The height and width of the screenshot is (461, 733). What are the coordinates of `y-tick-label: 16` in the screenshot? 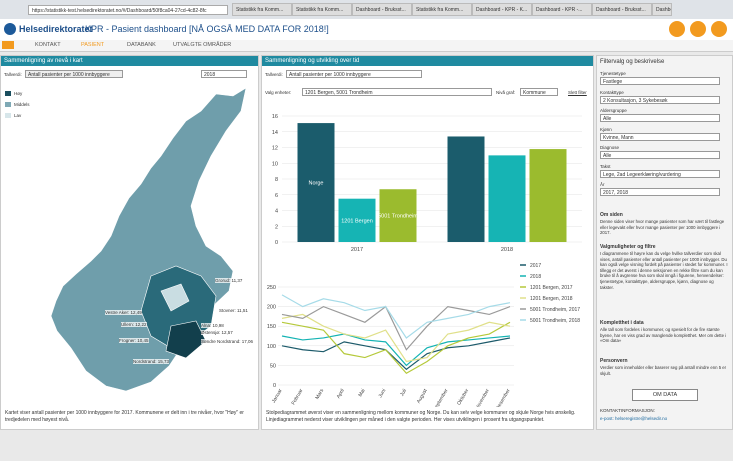 It's located at (275, 117).